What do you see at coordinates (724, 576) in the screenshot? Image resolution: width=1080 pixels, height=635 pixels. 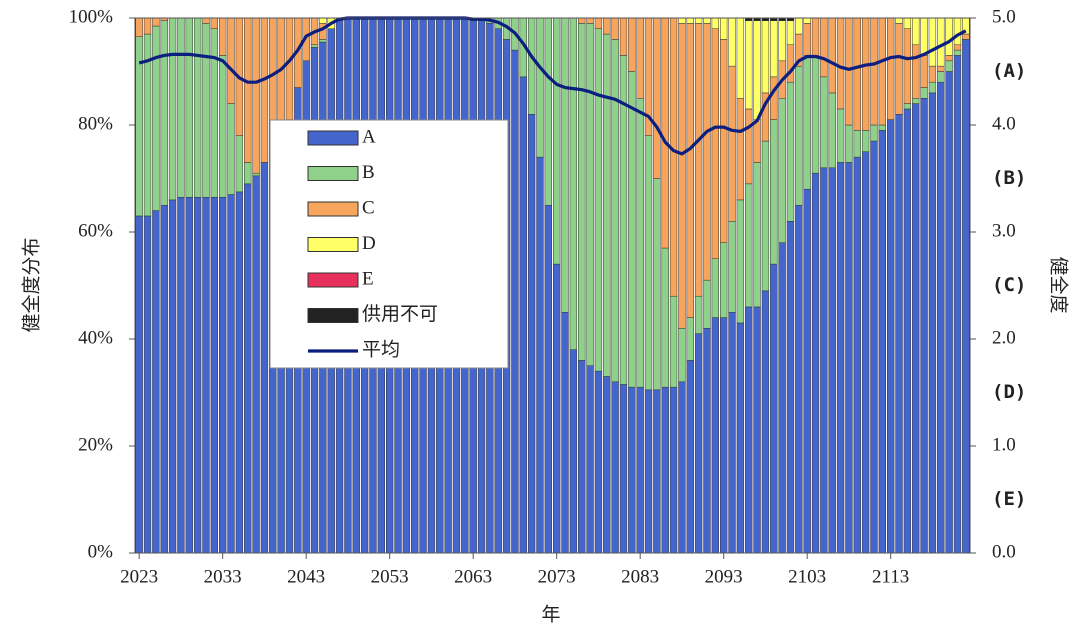 I see `x-tick-label: 2093` at bounding box center [724, 576].